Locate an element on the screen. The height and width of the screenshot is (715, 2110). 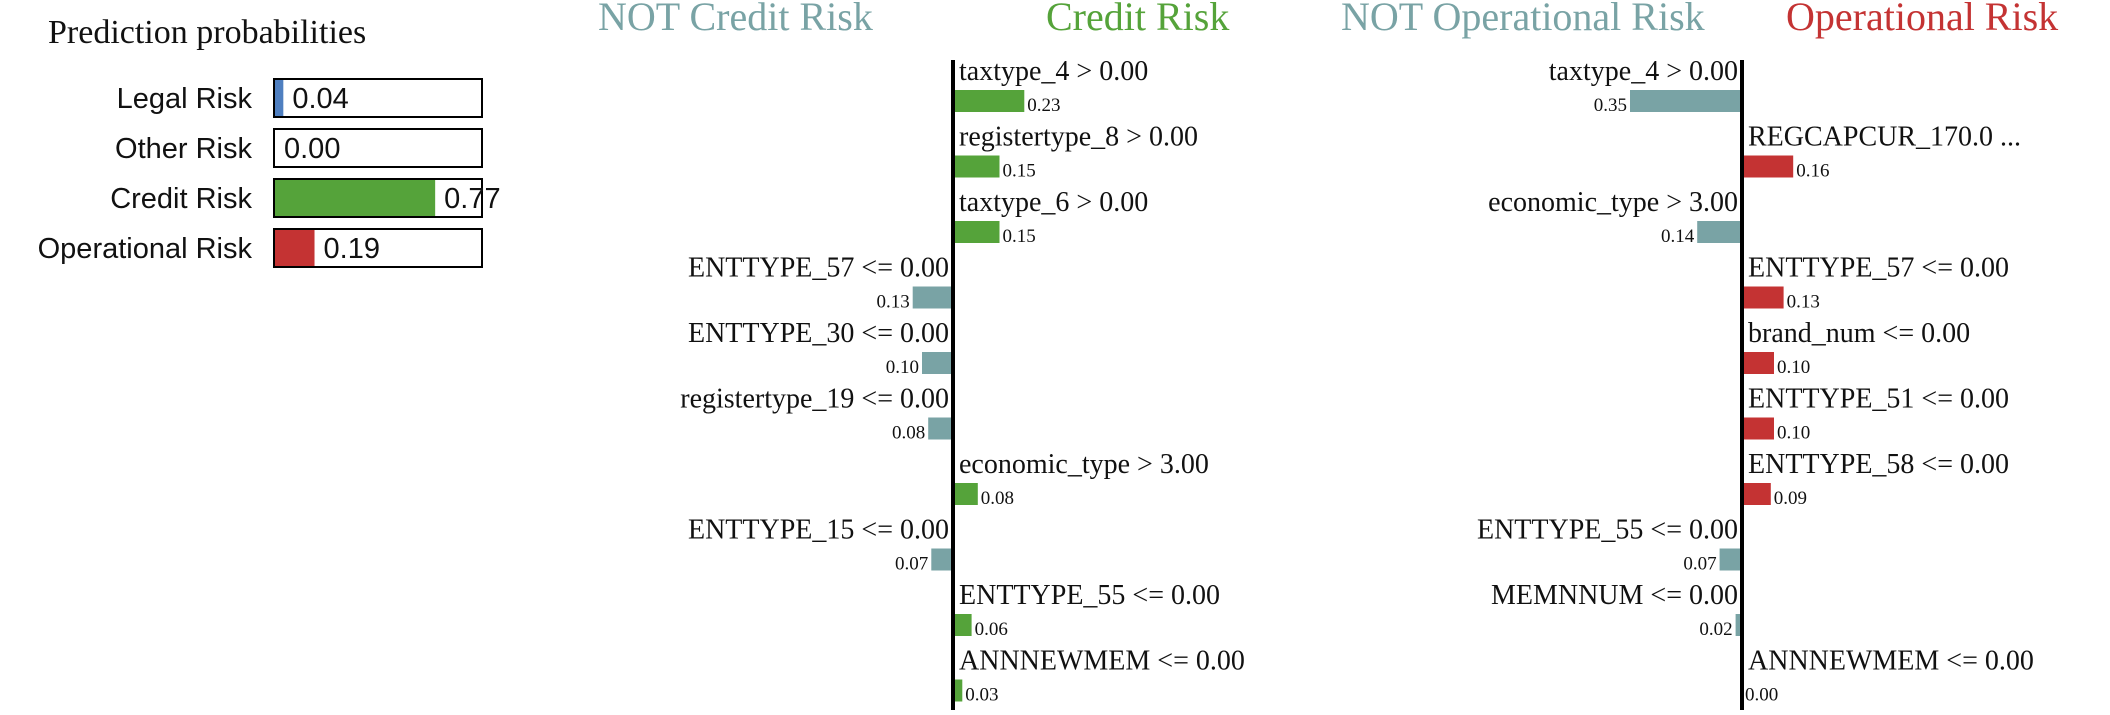
probability-value-label: 0.19 is located at coordinates (352, 249).